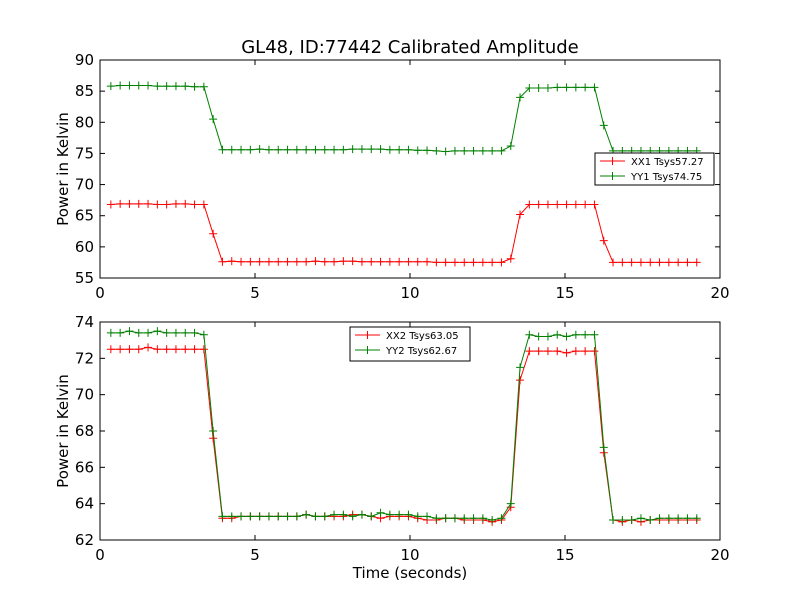 The image size is (800, 600). Describe the element at coordinates (666, 177) in the screenshot. I see `legend-entry: YY1 Tsys74.75` at that location.